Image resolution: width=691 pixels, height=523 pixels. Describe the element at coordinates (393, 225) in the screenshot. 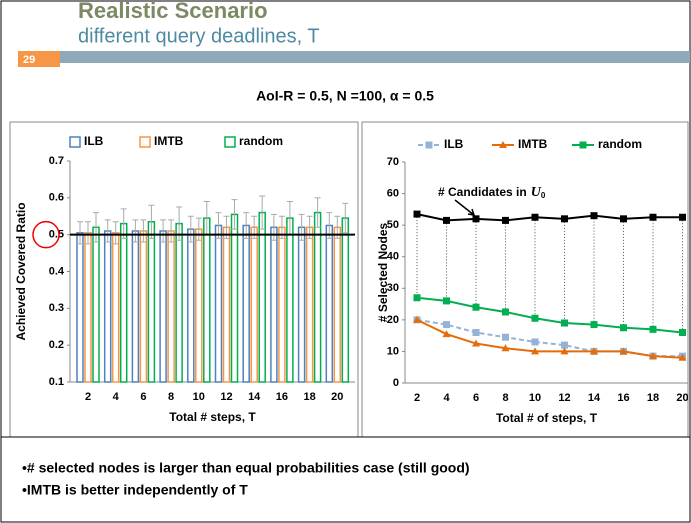

I see `y-tick-label: 50` at that location.